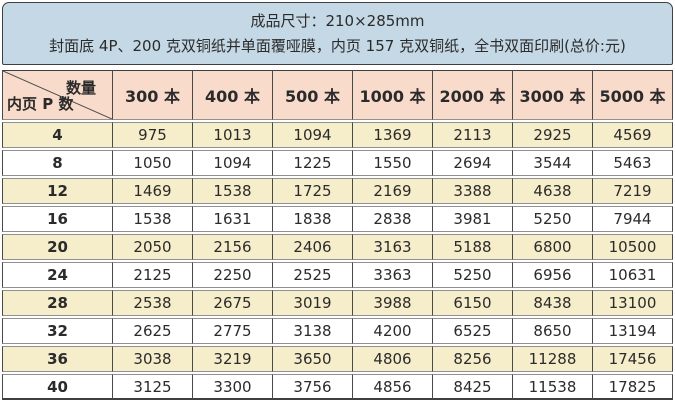 This screenshot has width=675, height=416. I want to click on price-cell: 4856, so click(393, 387).